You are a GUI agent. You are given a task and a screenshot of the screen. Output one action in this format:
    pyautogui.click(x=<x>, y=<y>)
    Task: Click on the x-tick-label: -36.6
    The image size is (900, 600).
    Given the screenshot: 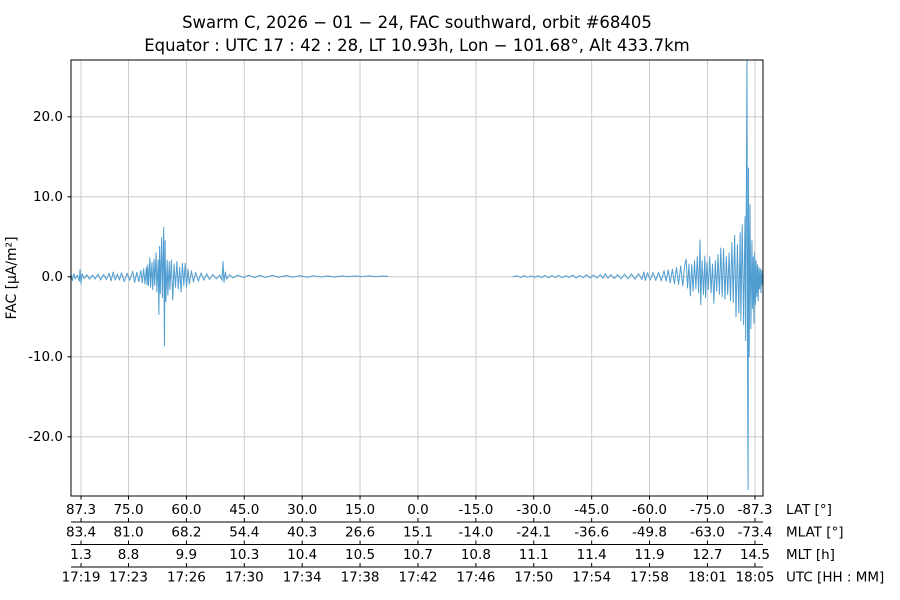 What is the action you would take?
    pyautogui.click(x=591, y=533)
    